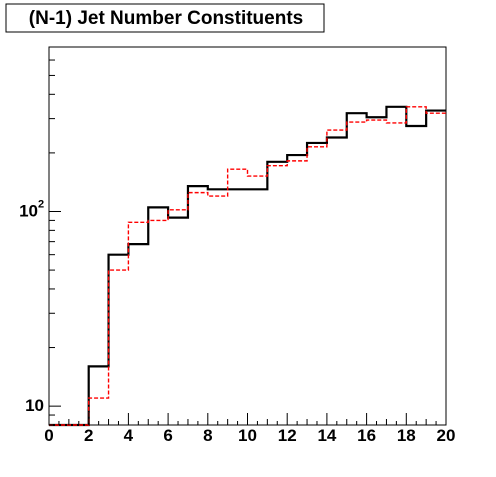  What do you see at coordinates (167, 435) in the screenshot?
I see `x-tick-label: 6` at bounding box center [167, 435].